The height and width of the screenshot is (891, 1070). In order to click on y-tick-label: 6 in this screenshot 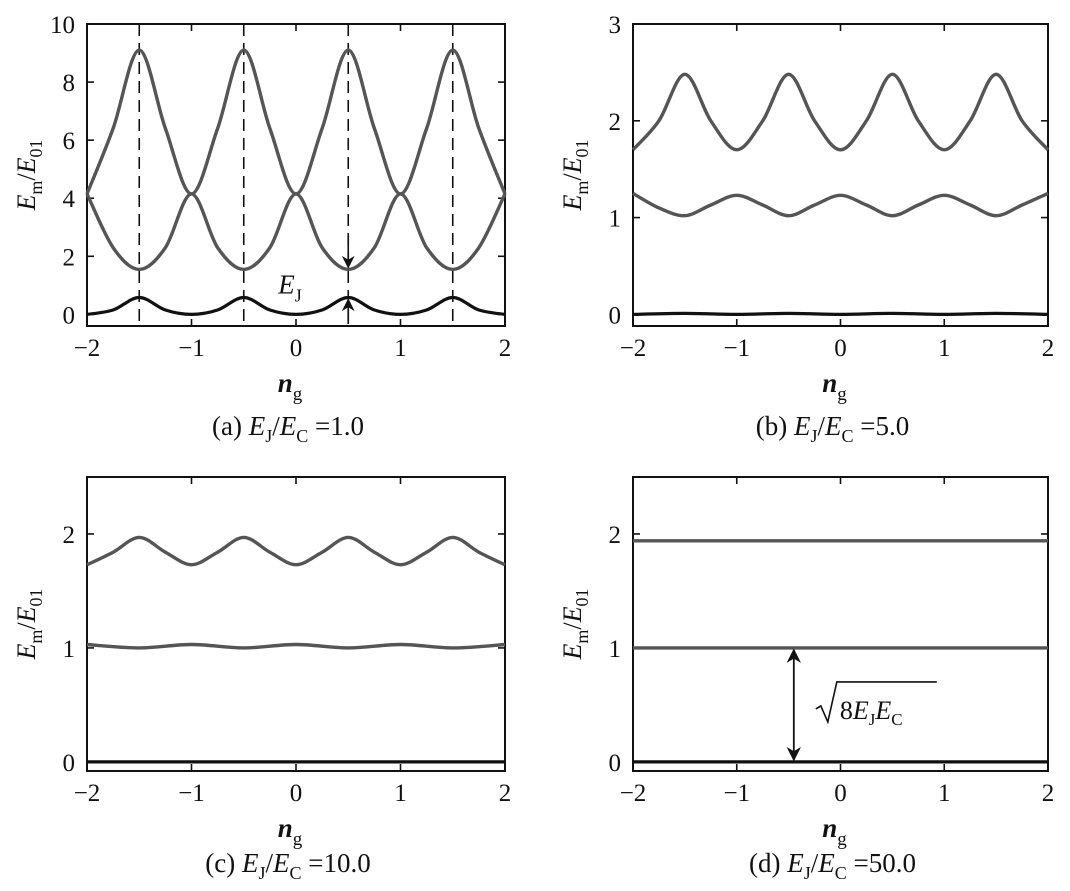, I will do `click(69, 141)`.